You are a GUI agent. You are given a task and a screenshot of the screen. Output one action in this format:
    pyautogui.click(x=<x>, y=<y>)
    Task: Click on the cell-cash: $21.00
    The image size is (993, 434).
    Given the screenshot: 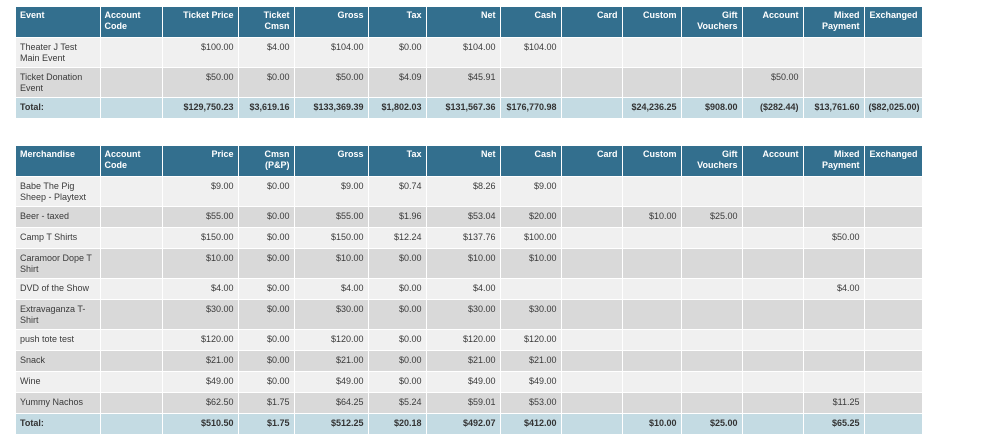 What is the action you would take?
    pyautogui.click(x=530, y=361)
    